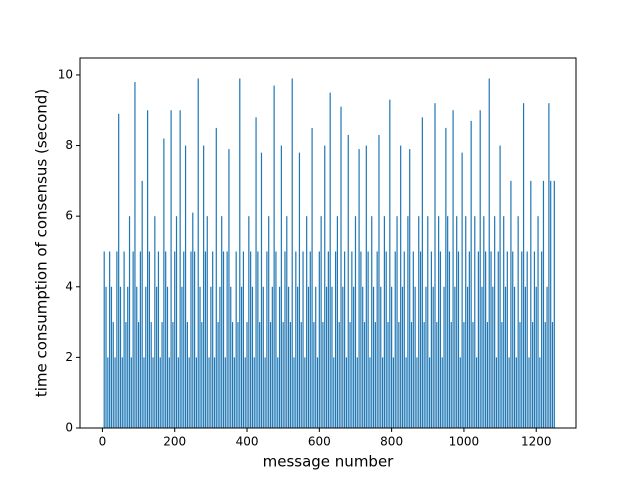  I want to click on x-tick-label: 800, so click(391, 442).